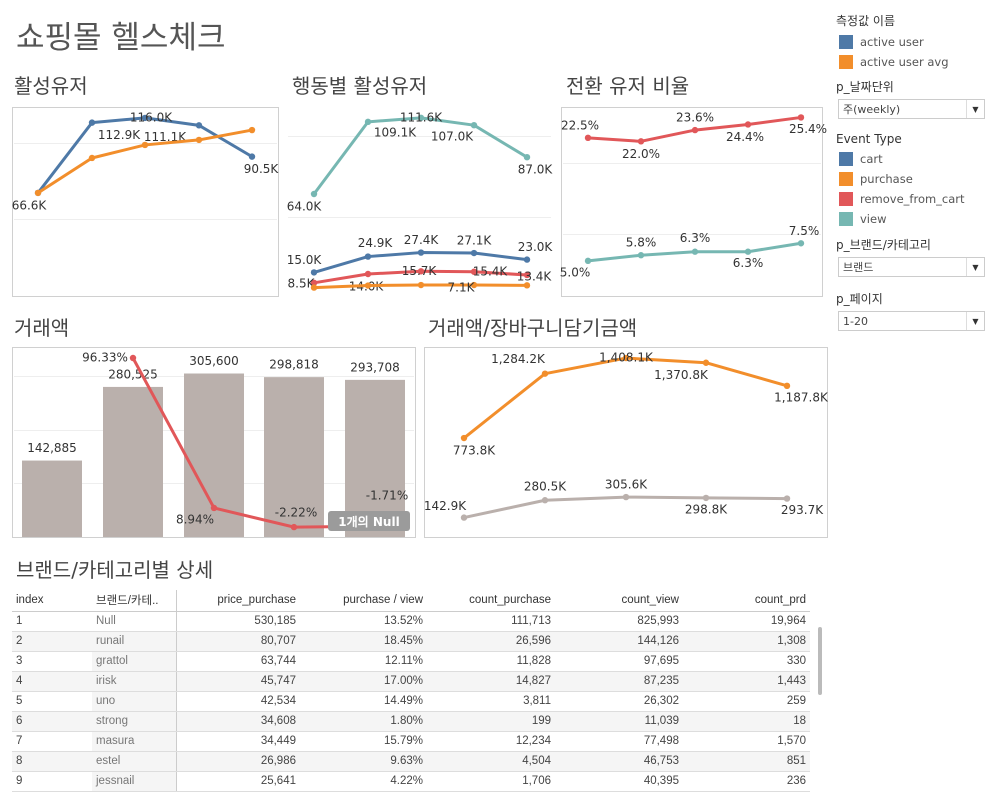 The height and width of the screenshot is (800, 1000). I want to click on active-users-chart, so click(145, 202).